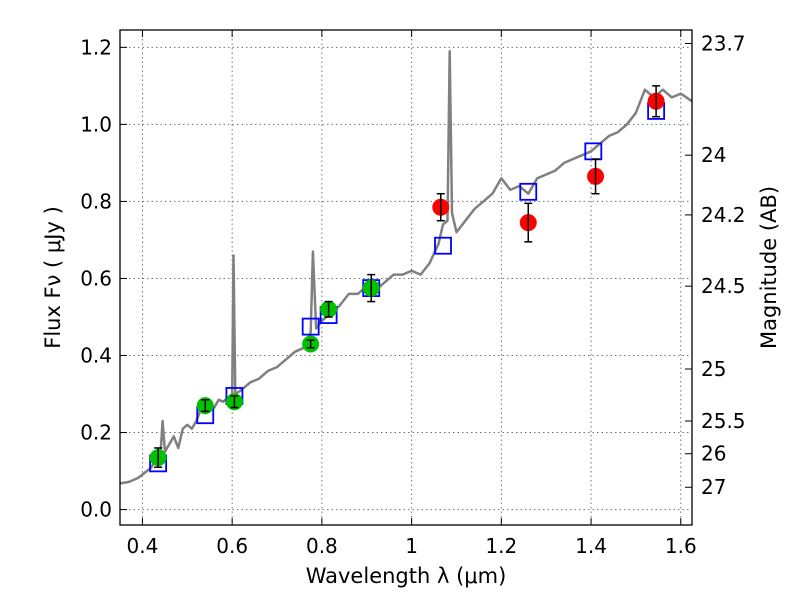  I want to click on x-tick-label: 1.2, so click(501, 546).